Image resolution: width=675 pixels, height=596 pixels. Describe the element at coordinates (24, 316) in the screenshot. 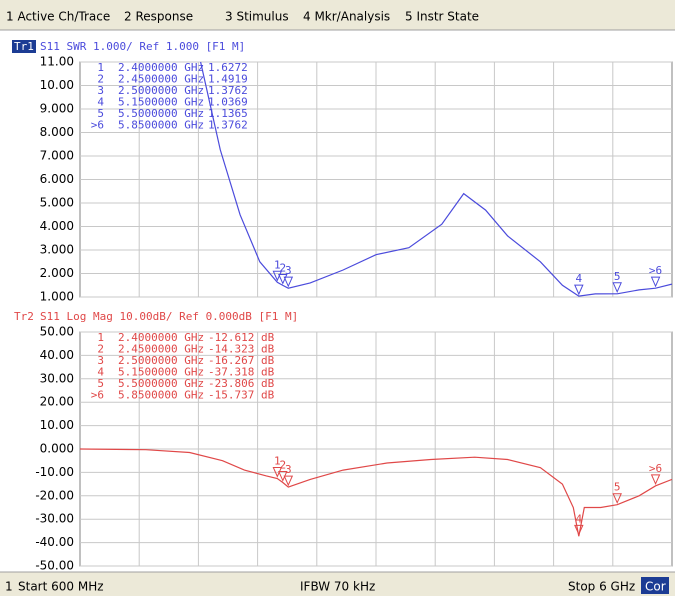

I see `trace-tag: Tr2` at that location.